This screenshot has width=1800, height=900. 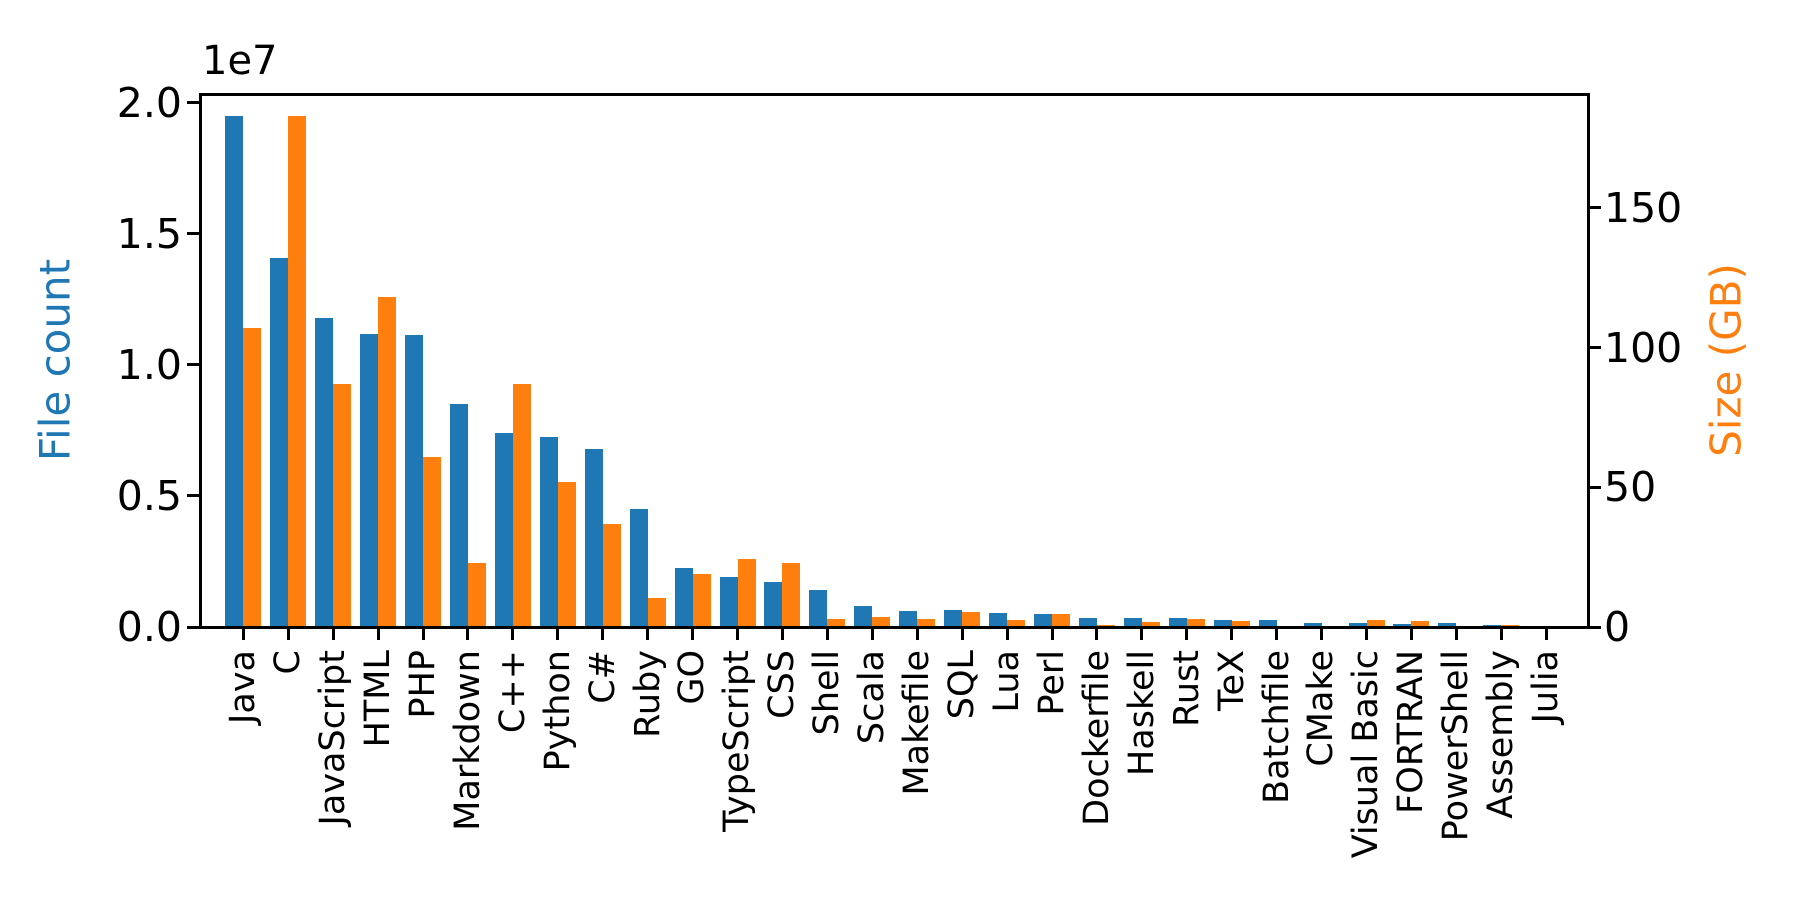 I want to click on x-tick-javascript, so click(x=333, y=634).